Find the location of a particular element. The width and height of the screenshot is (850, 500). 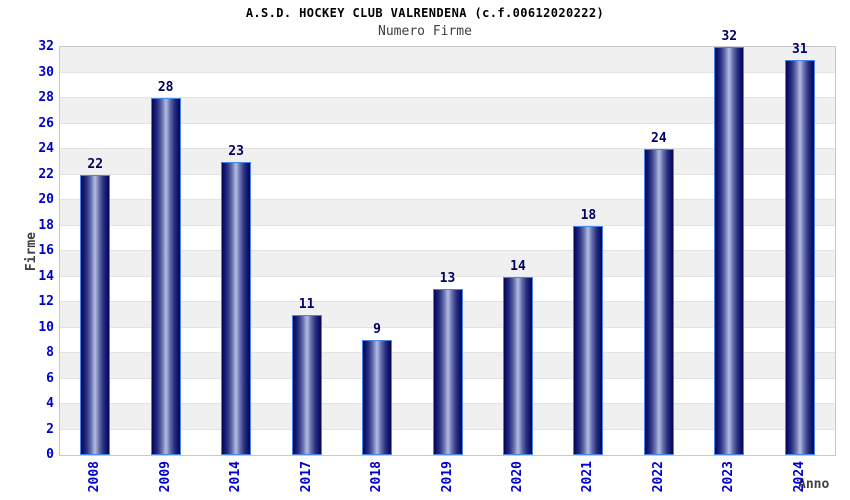

y-tick-label: 24 is located at coordinates (46, 148).